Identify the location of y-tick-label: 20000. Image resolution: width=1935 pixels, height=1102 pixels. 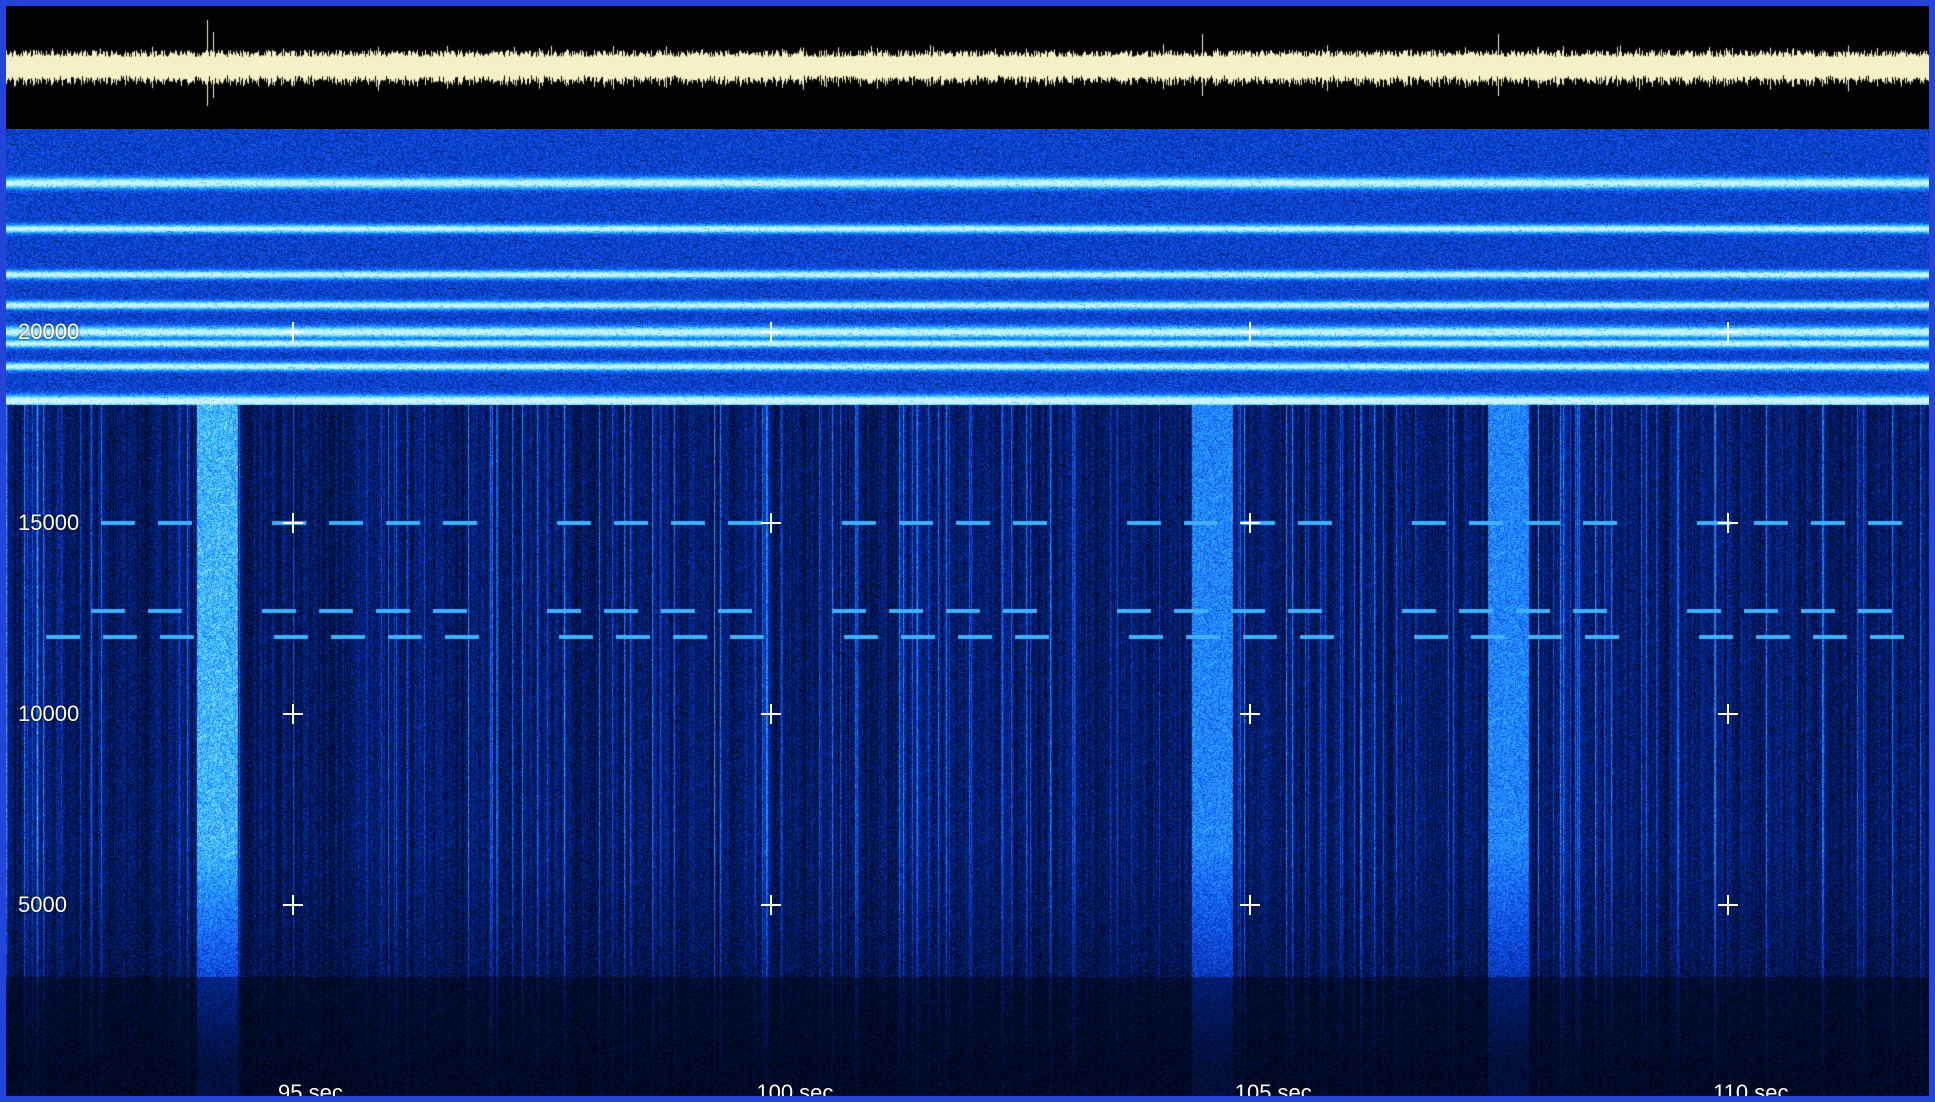
(49, 331).